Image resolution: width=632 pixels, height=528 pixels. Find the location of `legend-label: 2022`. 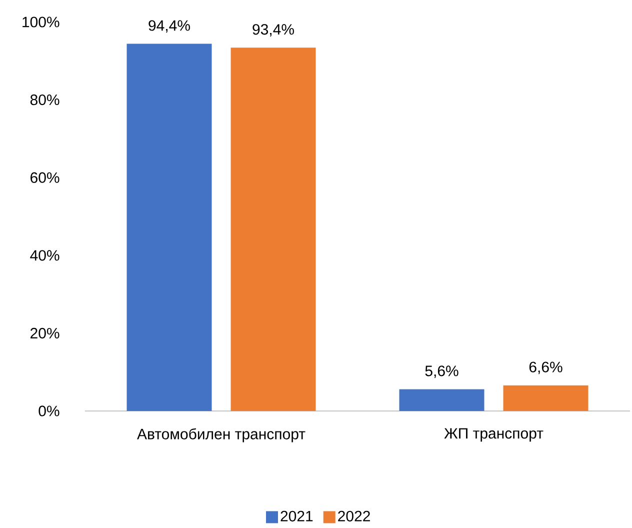

legend-label: 2022 is located at coordinates (354, 516).